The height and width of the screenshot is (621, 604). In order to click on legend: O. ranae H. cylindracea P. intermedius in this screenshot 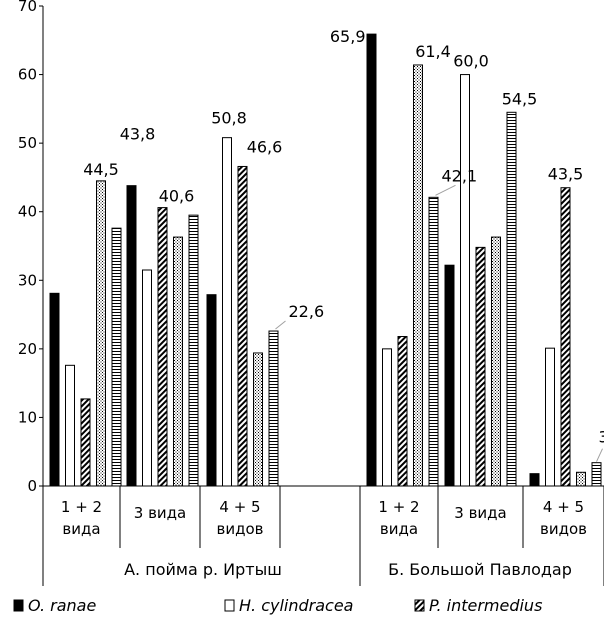, I will do `click(277, 605)`.